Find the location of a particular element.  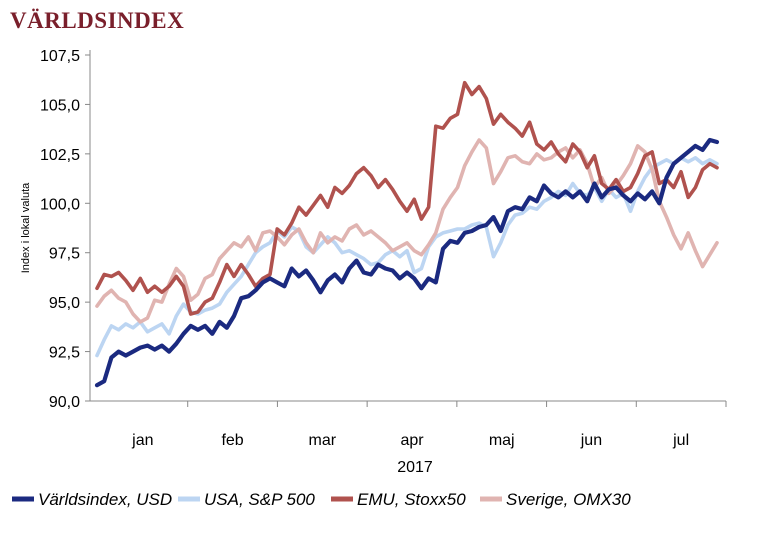

y-tick-label: 92,5 is located at coordinates (64, 353).